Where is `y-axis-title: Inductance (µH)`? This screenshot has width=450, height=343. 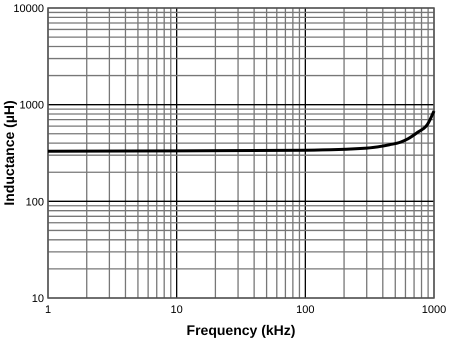 y-axis-title: Inductance (µH) is located at coordinates (9, 153).